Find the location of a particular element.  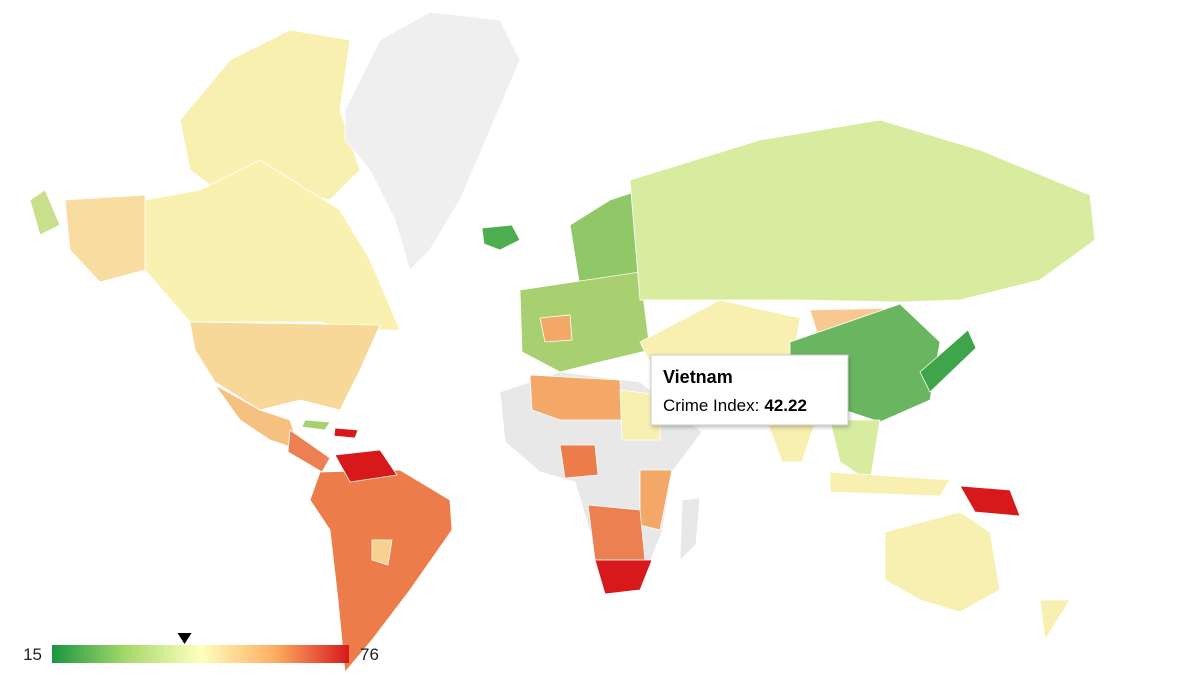

legend-min: 15 is located at coordinates (32, 654).